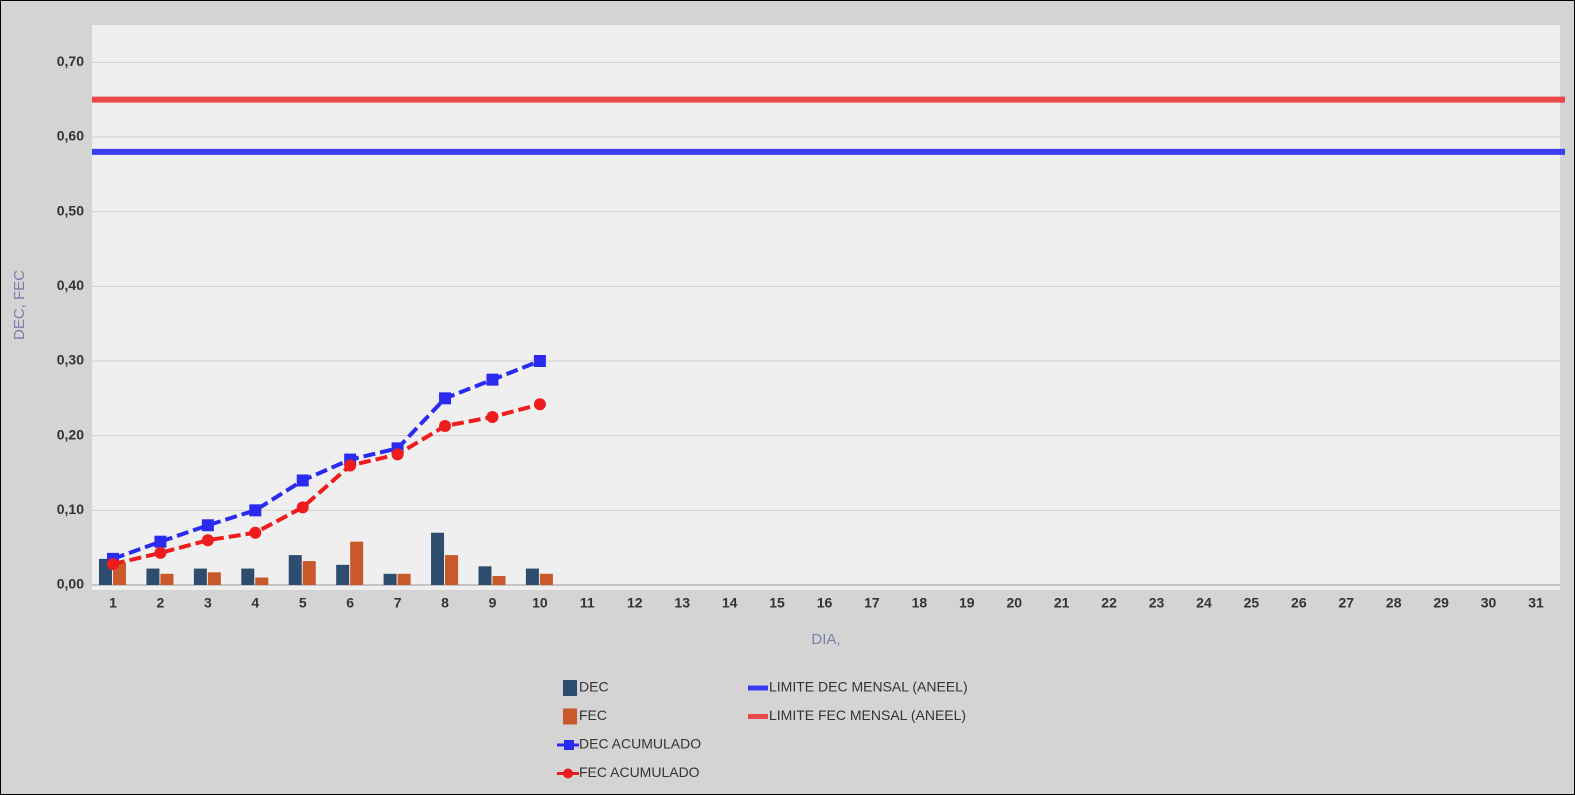  What do you see at coordinates (872, 603) in the screenshot?
I see `x-tick-label: 17` at bounding box center [872, 603].